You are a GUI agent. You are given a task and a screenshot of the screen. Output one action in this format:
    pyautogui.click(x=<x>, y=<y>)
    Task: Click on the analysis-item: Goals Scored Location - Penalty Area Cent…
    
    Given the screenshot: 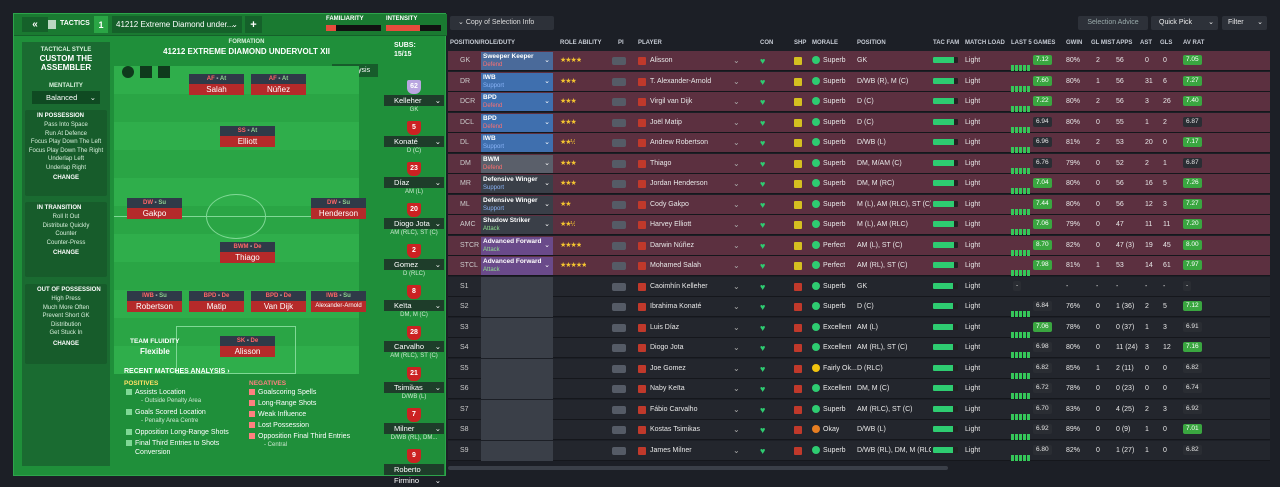 What is the action you would take?
    pyautogui.click(x=188, y=417)
    